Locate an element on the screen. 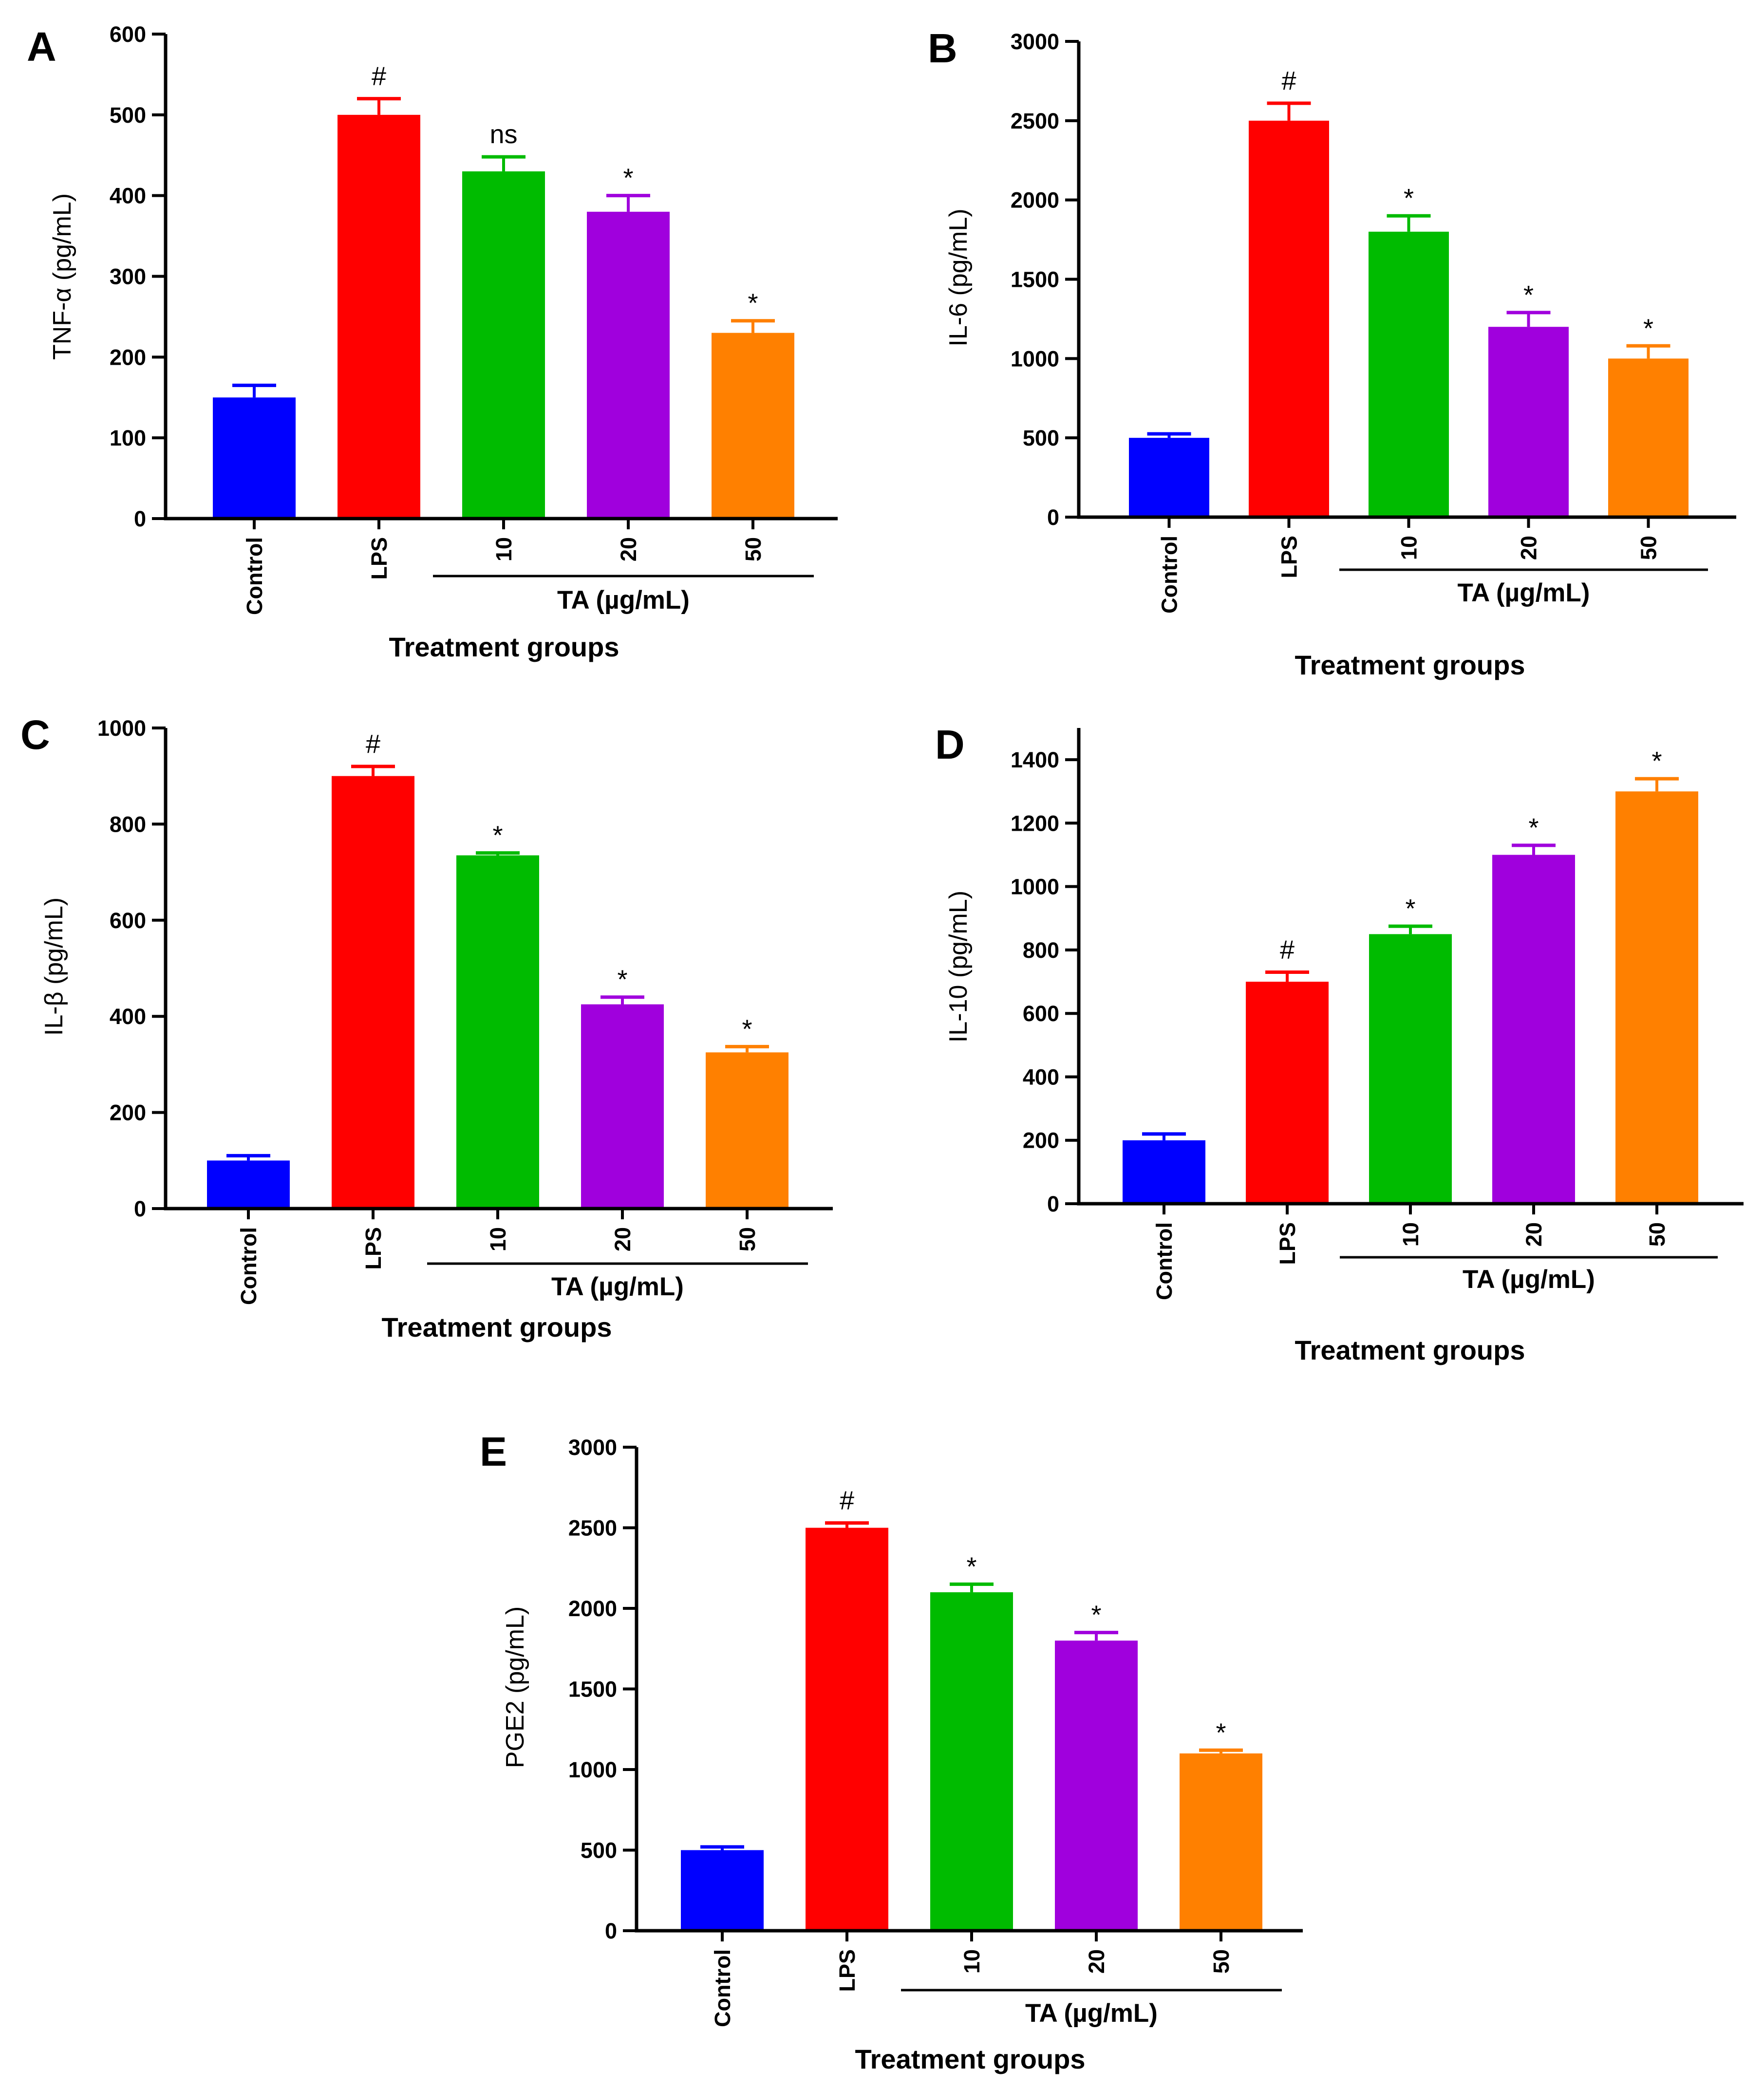 The width and height of the screenshot is (1764, 2088). y-axis-title: PGE2 (pg/mL) is located at coordinates (515, 1687).